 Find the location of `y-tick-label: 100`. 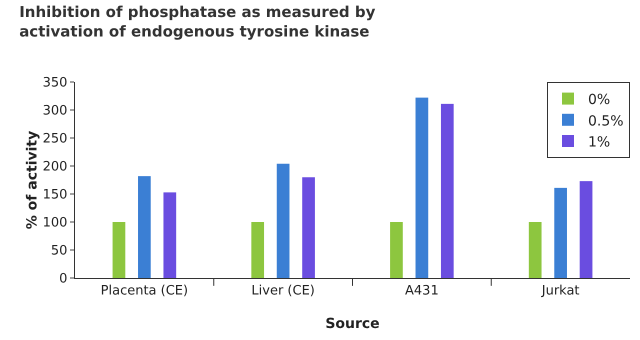

y-tick-label: 100 is located at coordinates (55, 223).